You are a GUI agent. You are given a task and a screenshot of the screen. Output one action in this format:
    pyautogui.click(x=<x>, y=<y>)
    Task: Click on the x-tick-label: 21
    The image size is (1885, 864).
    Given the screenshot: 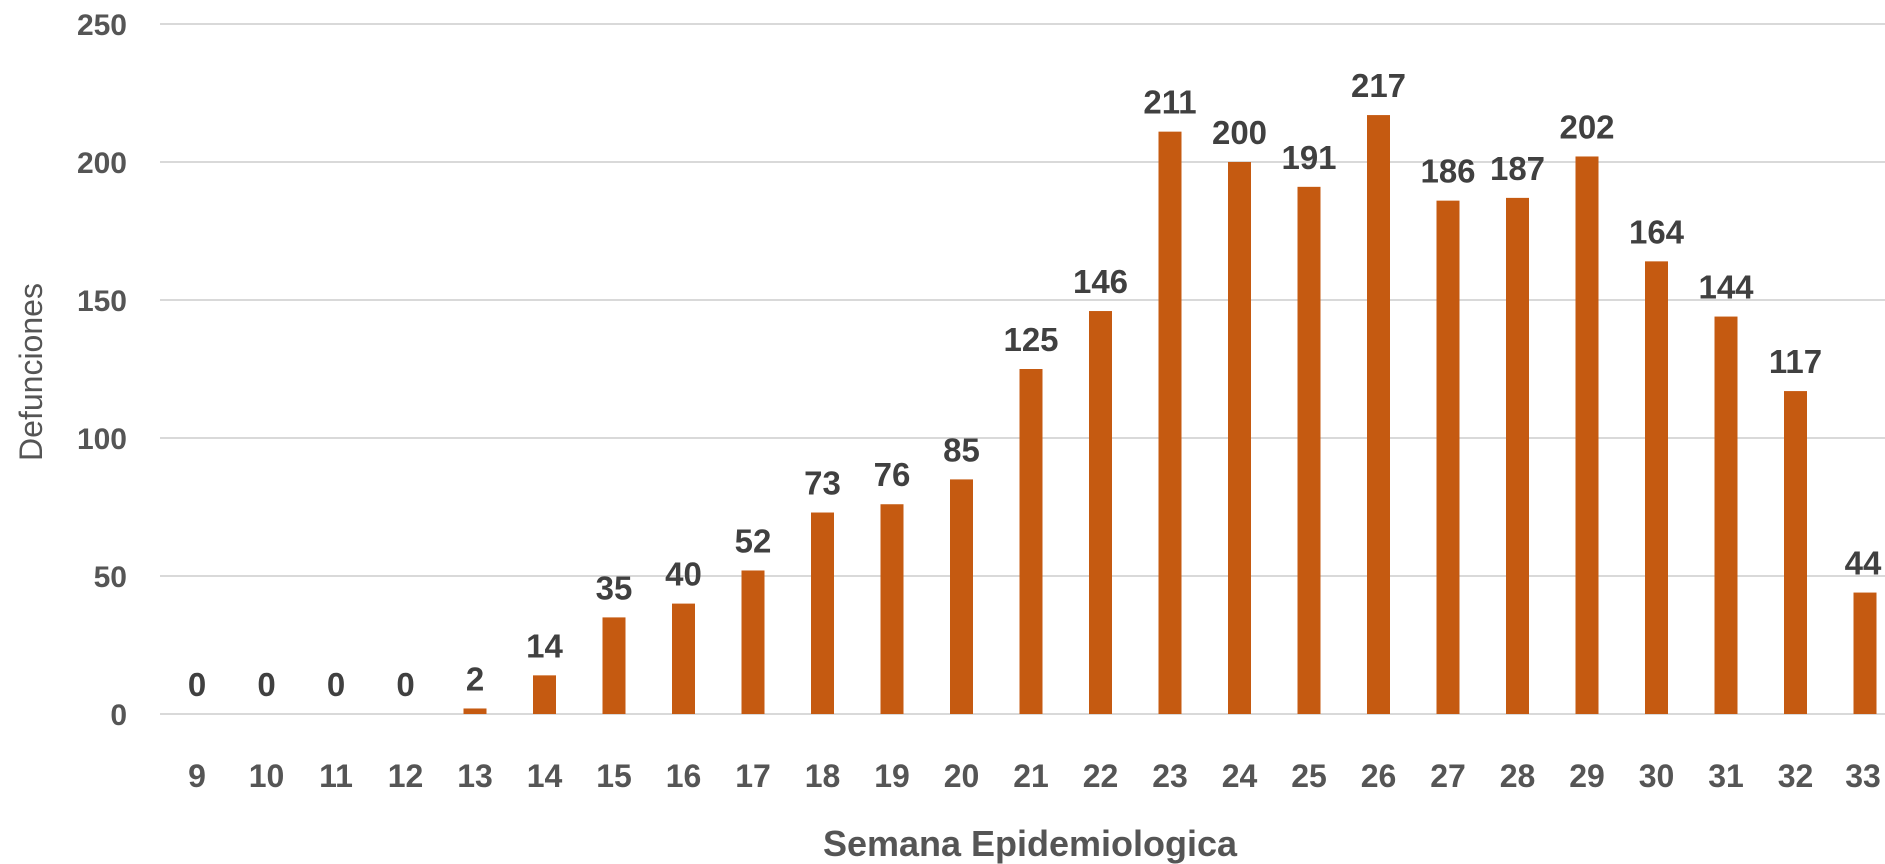 What is the action you would take?
    pyautogui.click(x=1031, y=776)
    